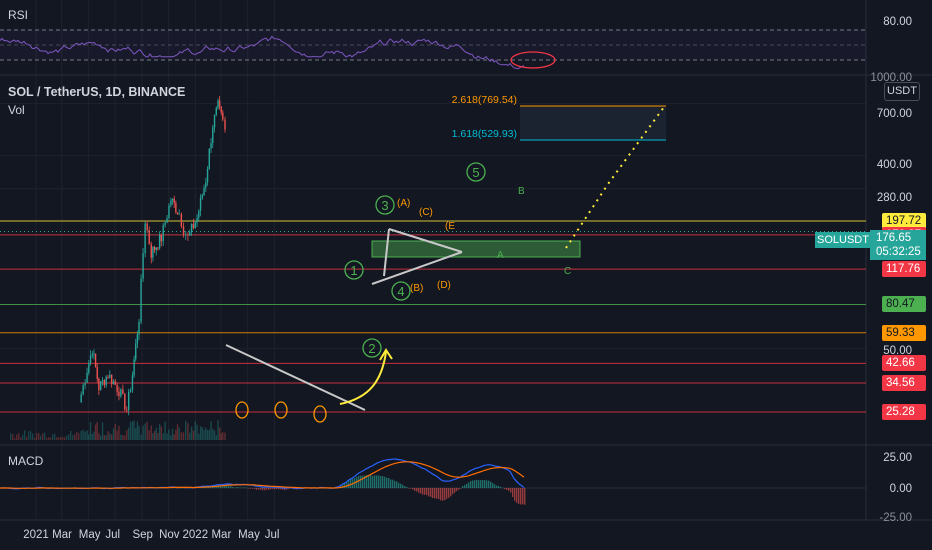  Describe the element at coordinates (97, 92) in the screenshot. I see `symbol-title: SOL / TetherUS, 1D, BINANCE` at that location.